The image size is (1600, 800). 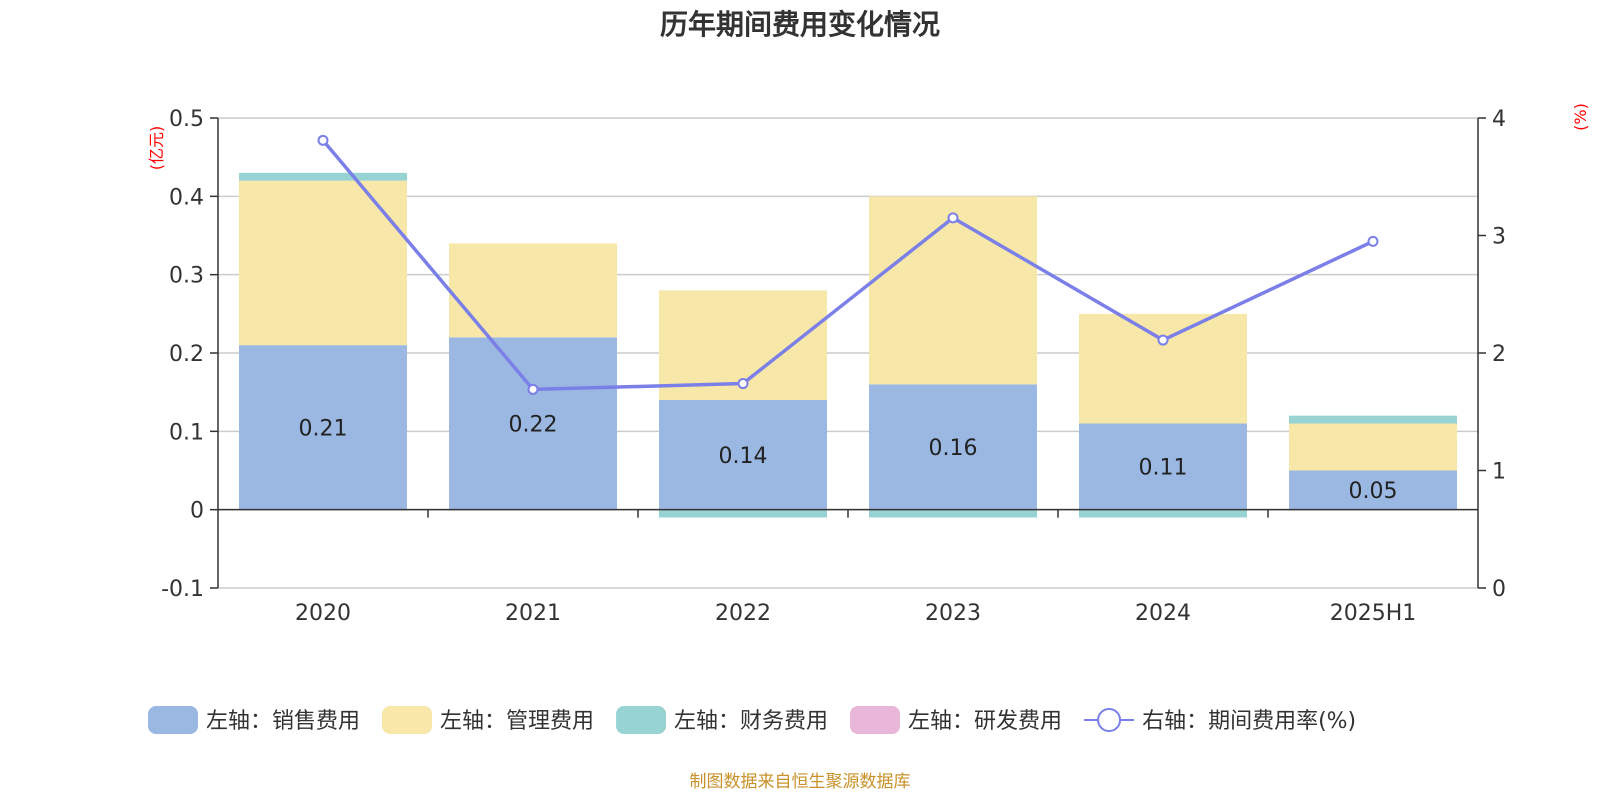 I want to click on x-tick-label: 2020, so click(x=323, y=613).